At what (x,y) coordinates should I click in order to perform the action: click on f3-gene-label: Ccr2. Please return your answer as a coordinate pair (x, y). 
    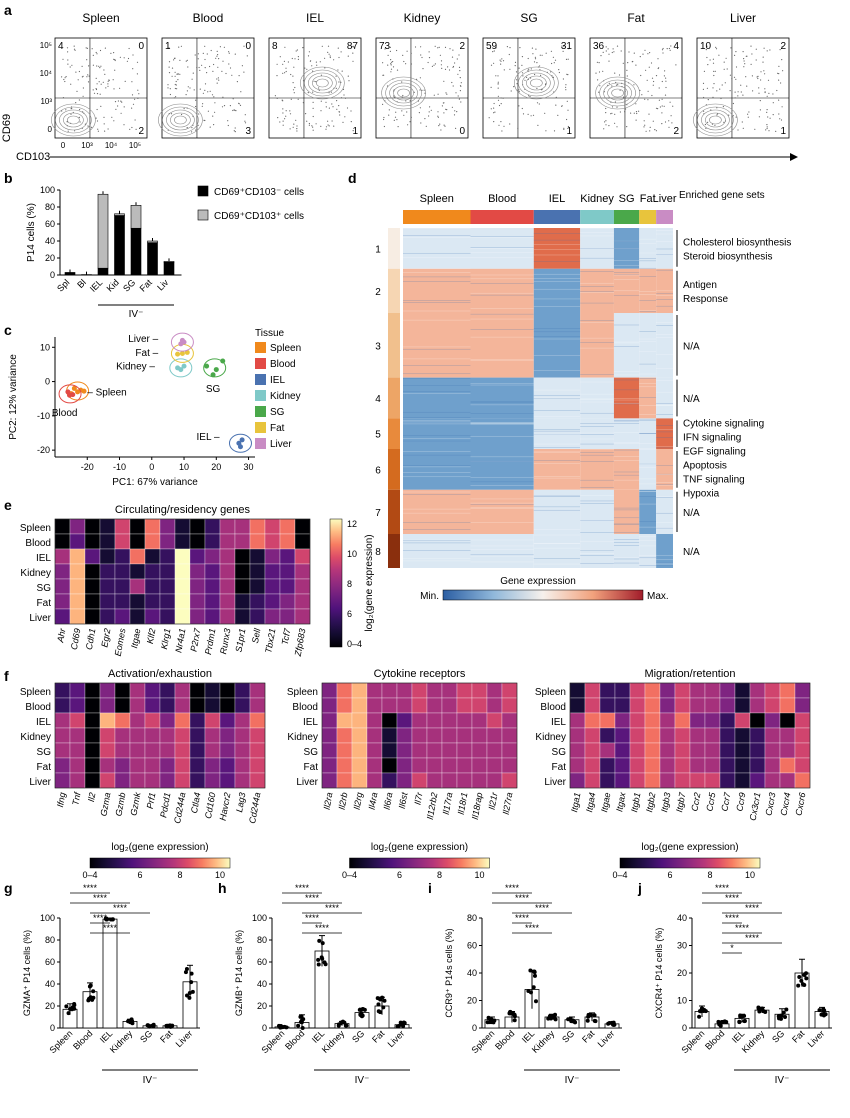
    Looking at the image, I should click on (695, 802).